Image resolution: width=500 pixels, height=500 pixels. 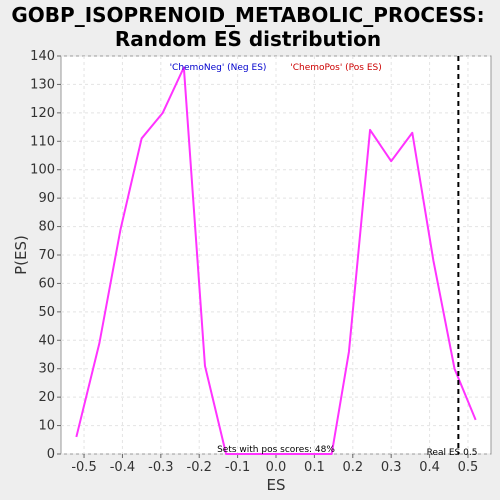 What do you see at coordinates (248, 39) in the screenshot?
I see `chart-title-line2: Random ES distribution` at bounding box center [248, 39].